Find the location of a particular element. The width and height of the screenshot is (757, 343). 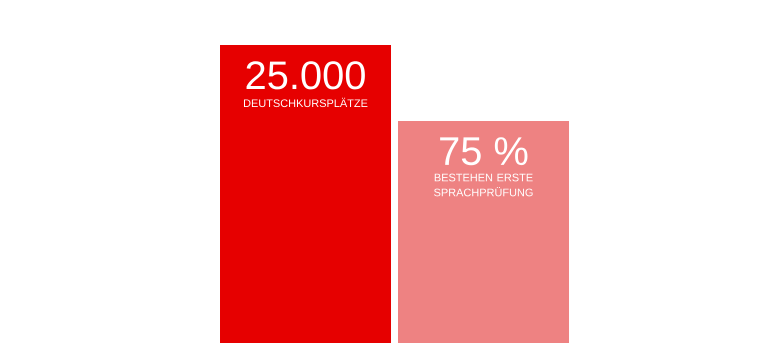

x-tick-label: DEUTSCHKURSPLÄTZE is located at coordinates (306, 103).